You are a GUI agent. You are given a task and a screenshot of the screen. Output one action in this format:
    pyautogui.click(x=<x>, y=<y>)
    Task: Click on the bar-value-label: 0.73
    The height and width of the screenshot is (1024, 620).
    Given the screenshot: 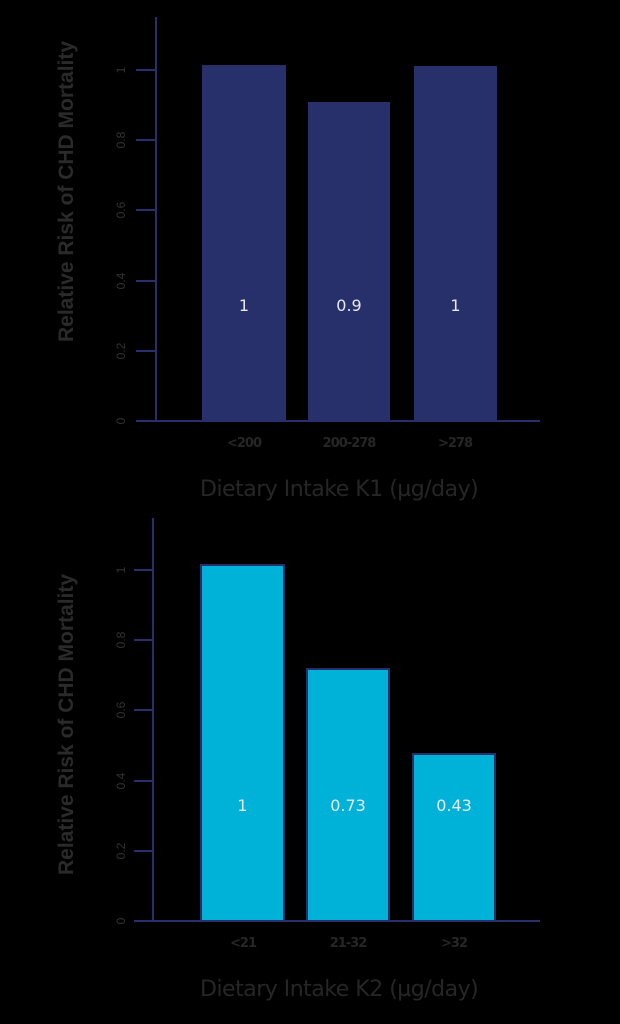 What is the action you would take?
    pyautogui.click(x=348, y=805)
    